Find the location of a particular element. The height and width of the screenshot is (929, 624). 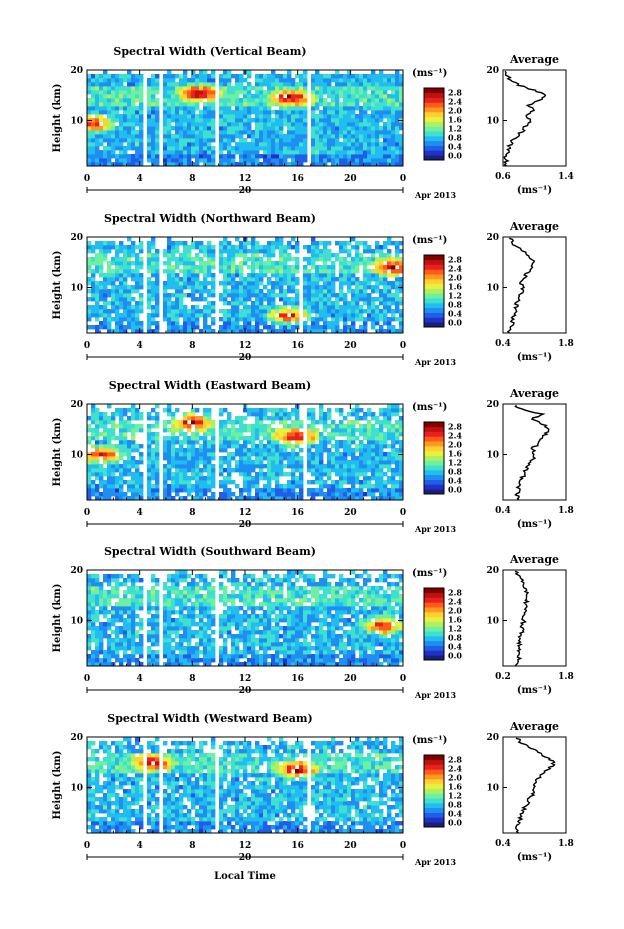

day-label: 20 is located at coordinates (245, 358).